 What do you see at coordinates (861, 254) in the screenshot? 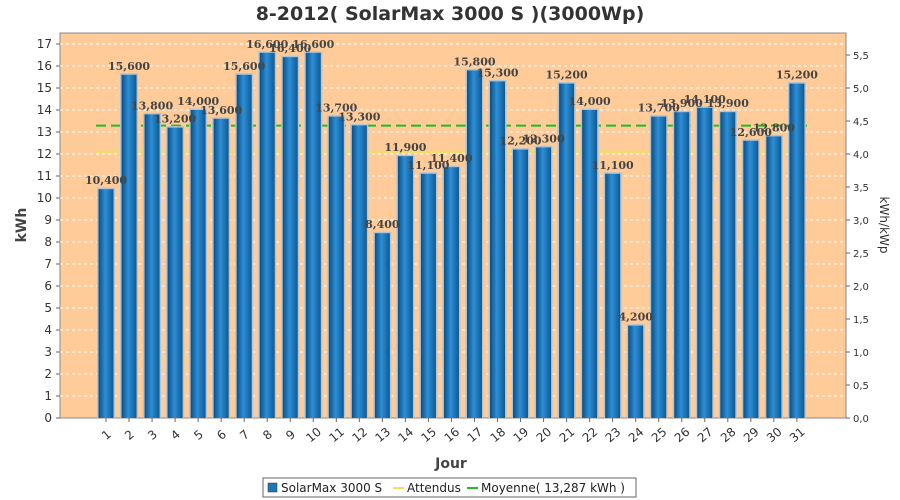
I see `y2-tick-label: 2,5` at bounding box center [861, 254].